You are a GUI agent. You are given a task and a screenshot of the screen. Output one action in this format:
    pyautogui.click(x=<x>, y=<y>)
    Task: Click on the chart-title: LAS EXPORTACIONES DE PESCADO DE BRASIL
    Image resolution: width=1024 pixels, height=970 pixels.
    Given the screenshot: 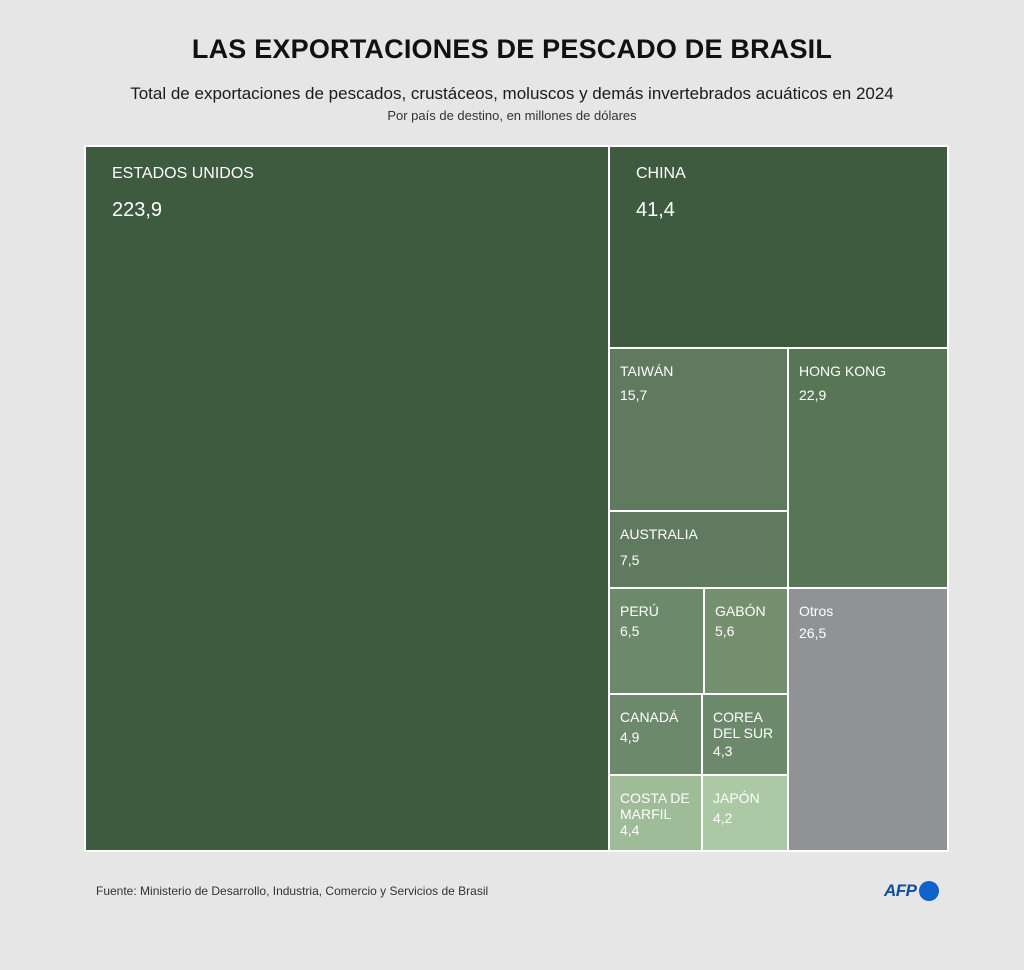 What is the action you would take?
    pyautogui.click(x=512, y=49)
    